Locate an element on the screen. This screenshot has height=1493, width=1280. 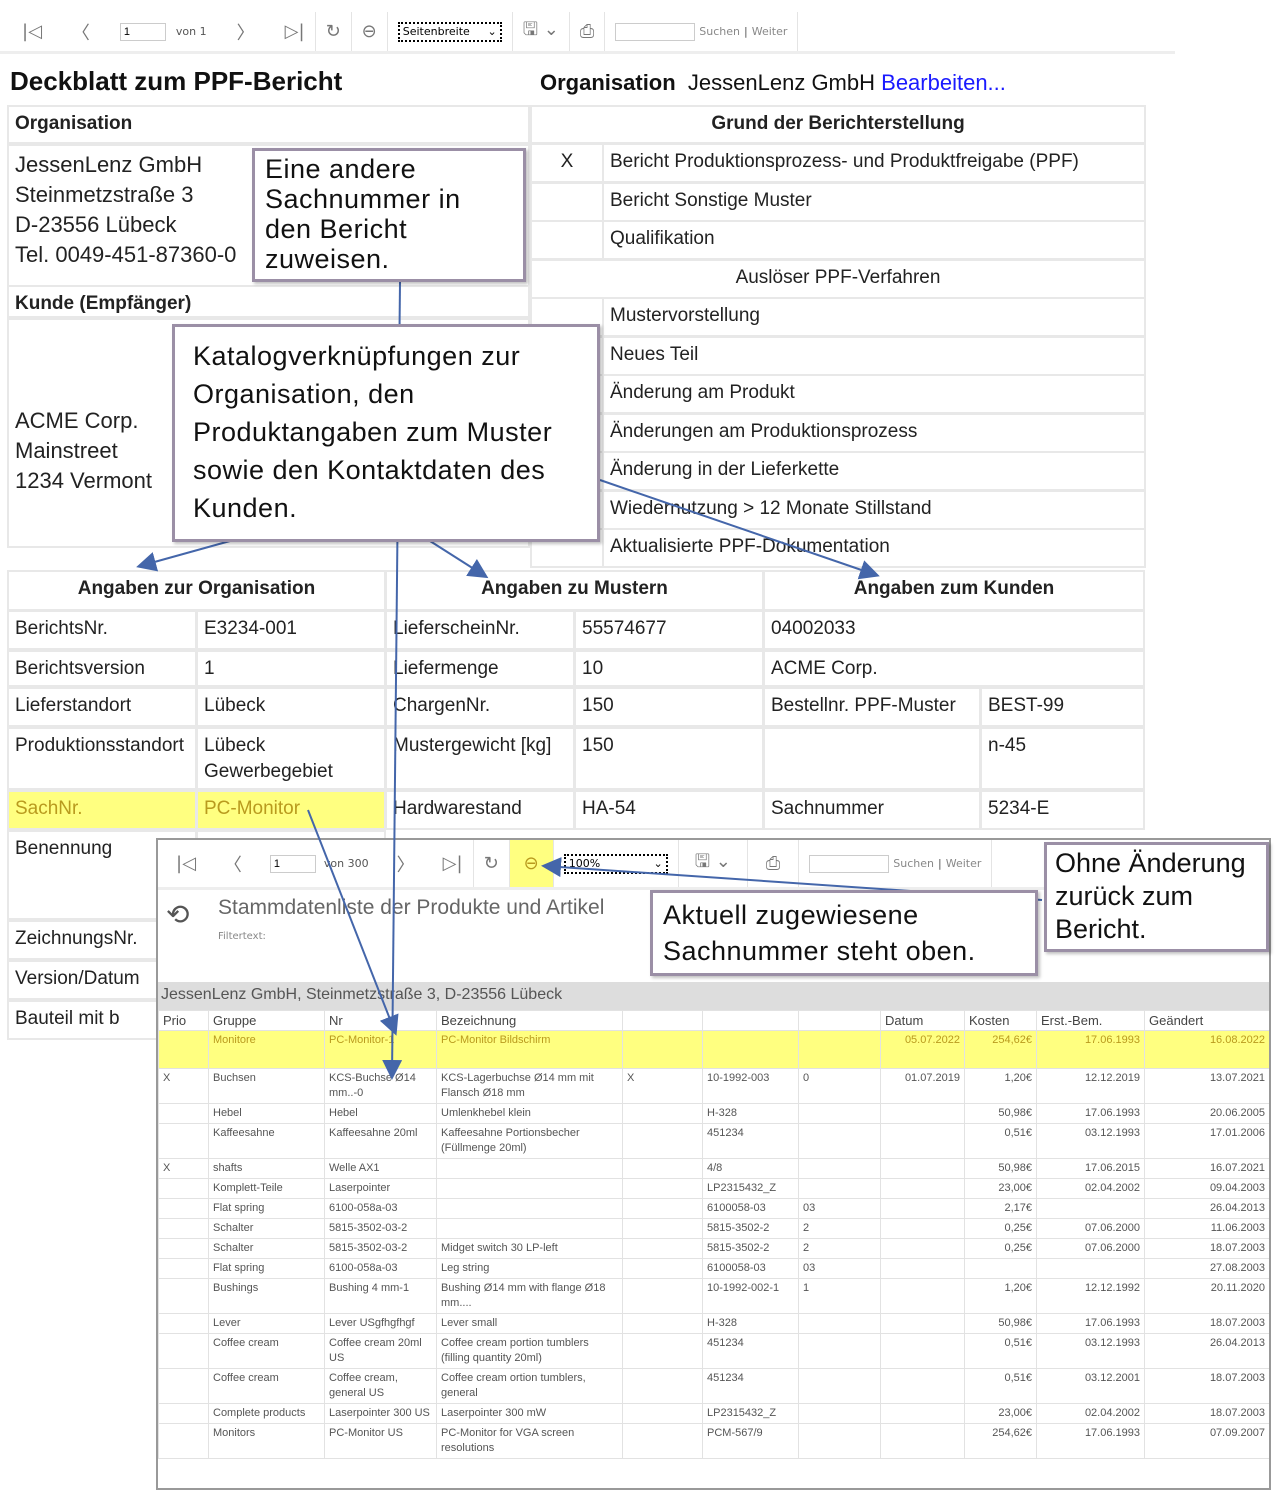
org-value: 1 is located at coordinates (291, 668).